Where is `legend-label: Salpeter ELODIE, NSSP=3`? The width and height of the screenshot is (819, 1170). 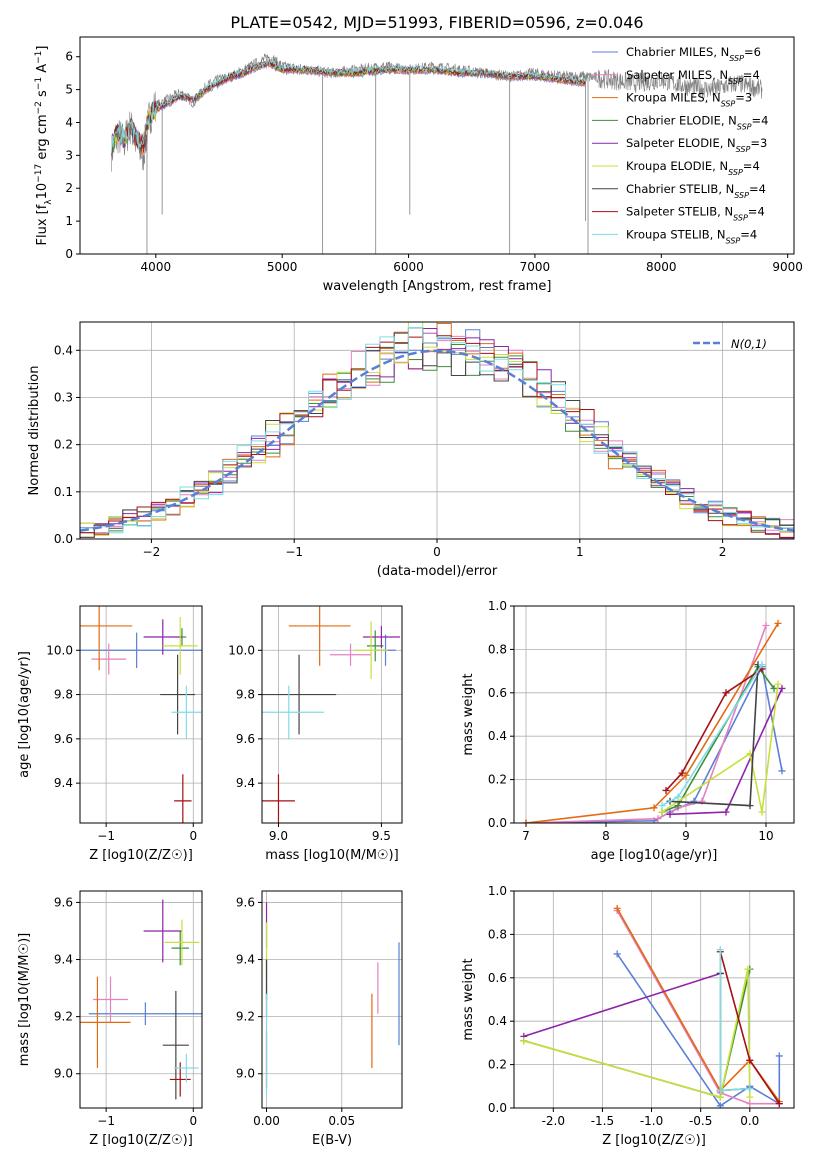 legend-label: Salpeter ELODIE, NSSP=3 is located at coordinates (696, 145).